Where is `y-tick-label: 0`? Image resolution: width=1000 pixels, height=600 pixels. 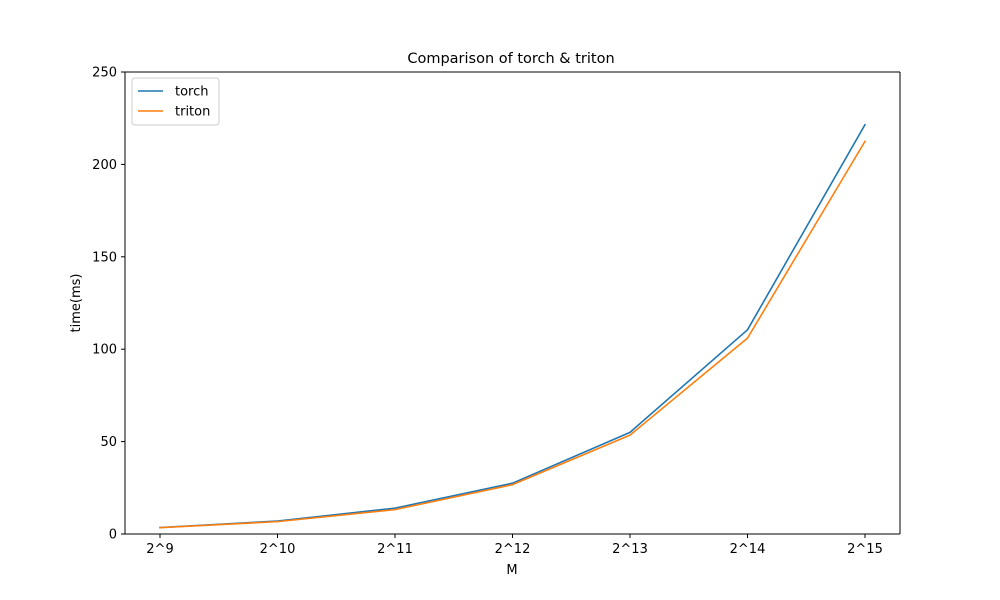 y-tick-label: 0 is located at coordinates (113, 535).